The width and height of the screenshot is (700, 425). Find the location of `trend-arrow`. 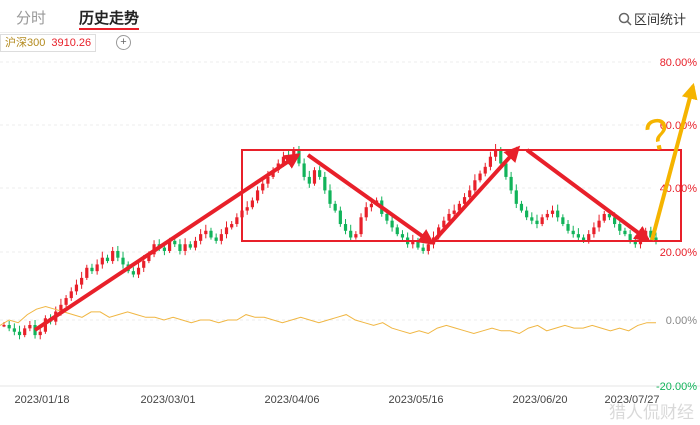

trend-arrow is located at coordinates (370, 199).